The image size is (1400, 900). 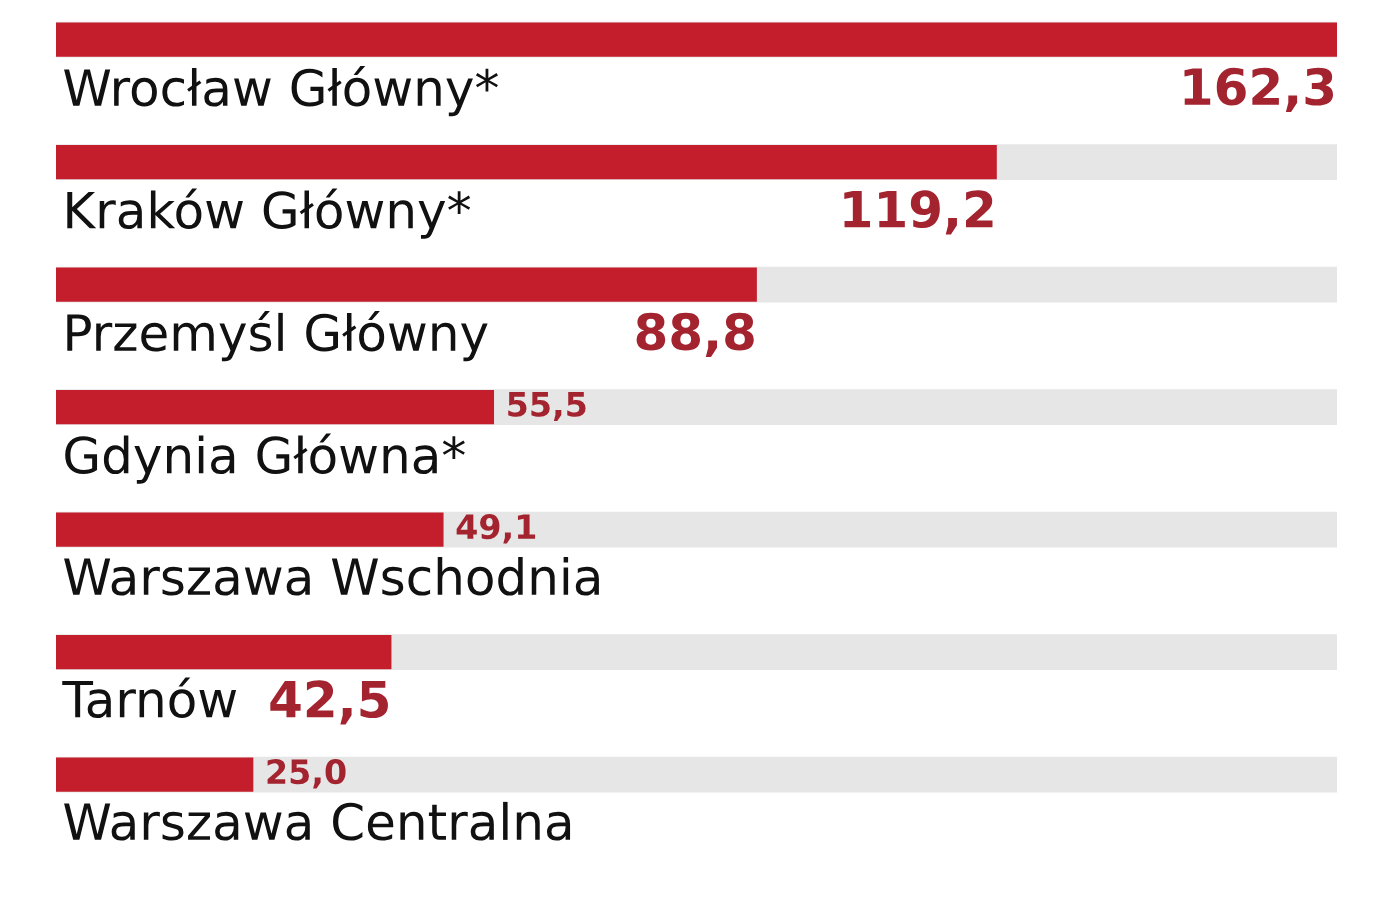 What do you see at coordinates (329, 702) in the screenshot?
I see `data-label: 42,5` at bounding box center [329, 702].